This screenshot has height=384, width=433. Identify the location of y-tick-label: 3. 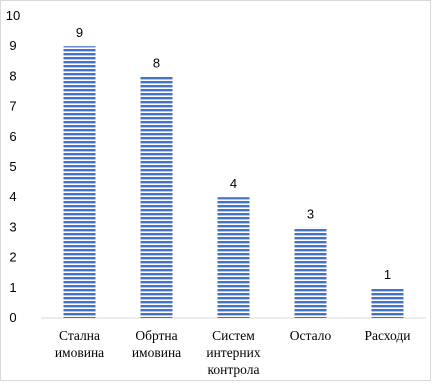
(12, 226).